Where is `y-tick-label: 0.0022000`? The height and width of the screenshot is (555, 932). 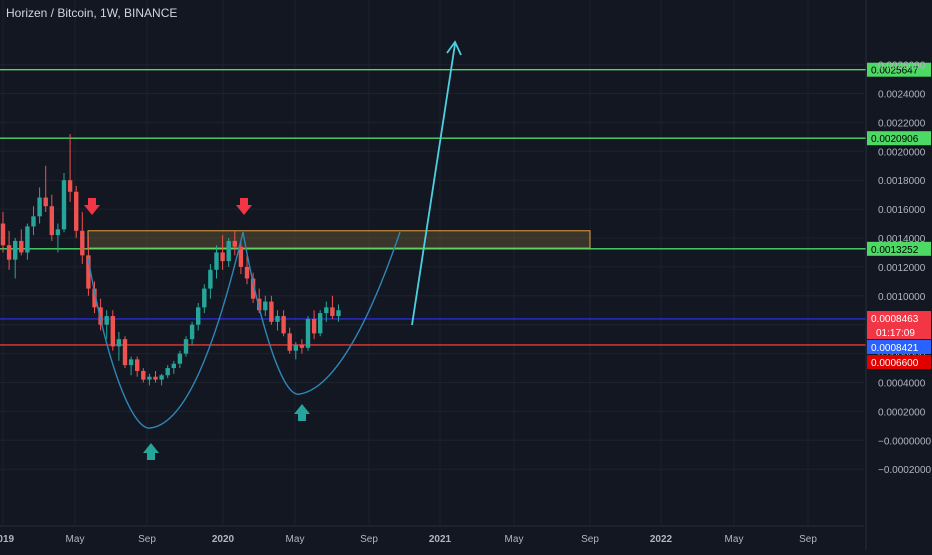
y-tick-label: 0.0022000 is located at coordinates (902, 123).